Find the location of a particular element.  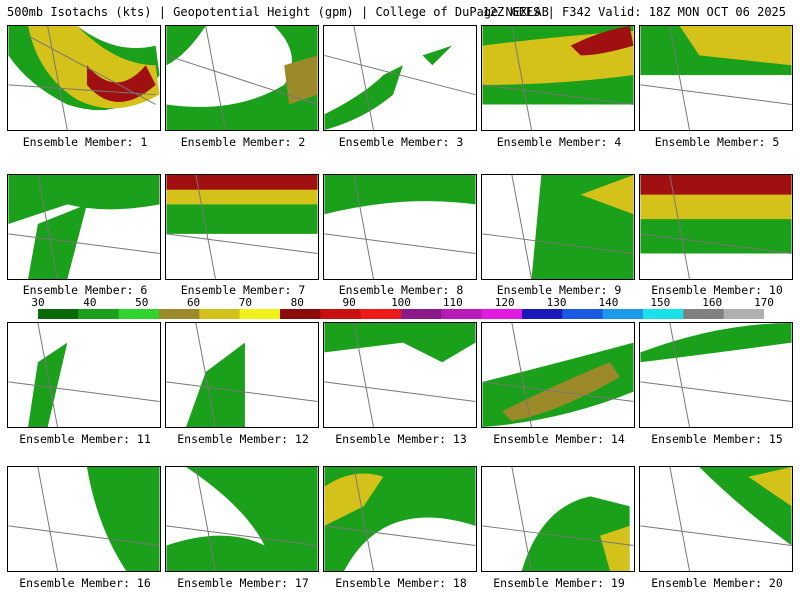

colorbar-tick-label: 150 is located at coordinates (660, 302).